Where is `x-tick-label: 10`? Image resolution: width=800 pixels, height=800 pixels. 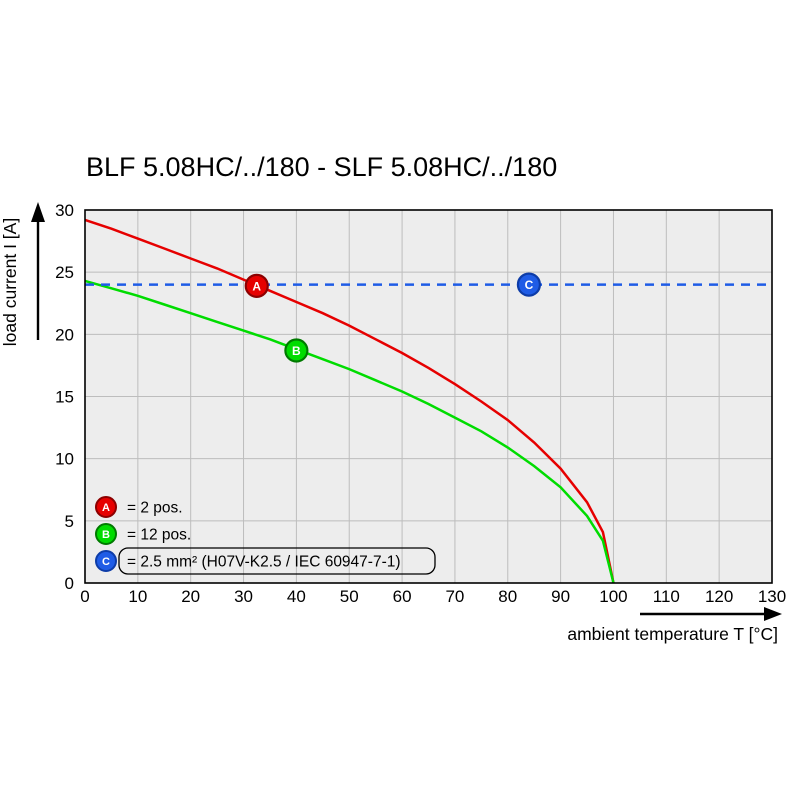
x-tick-label: 10 is located at coordinates (137, 596).